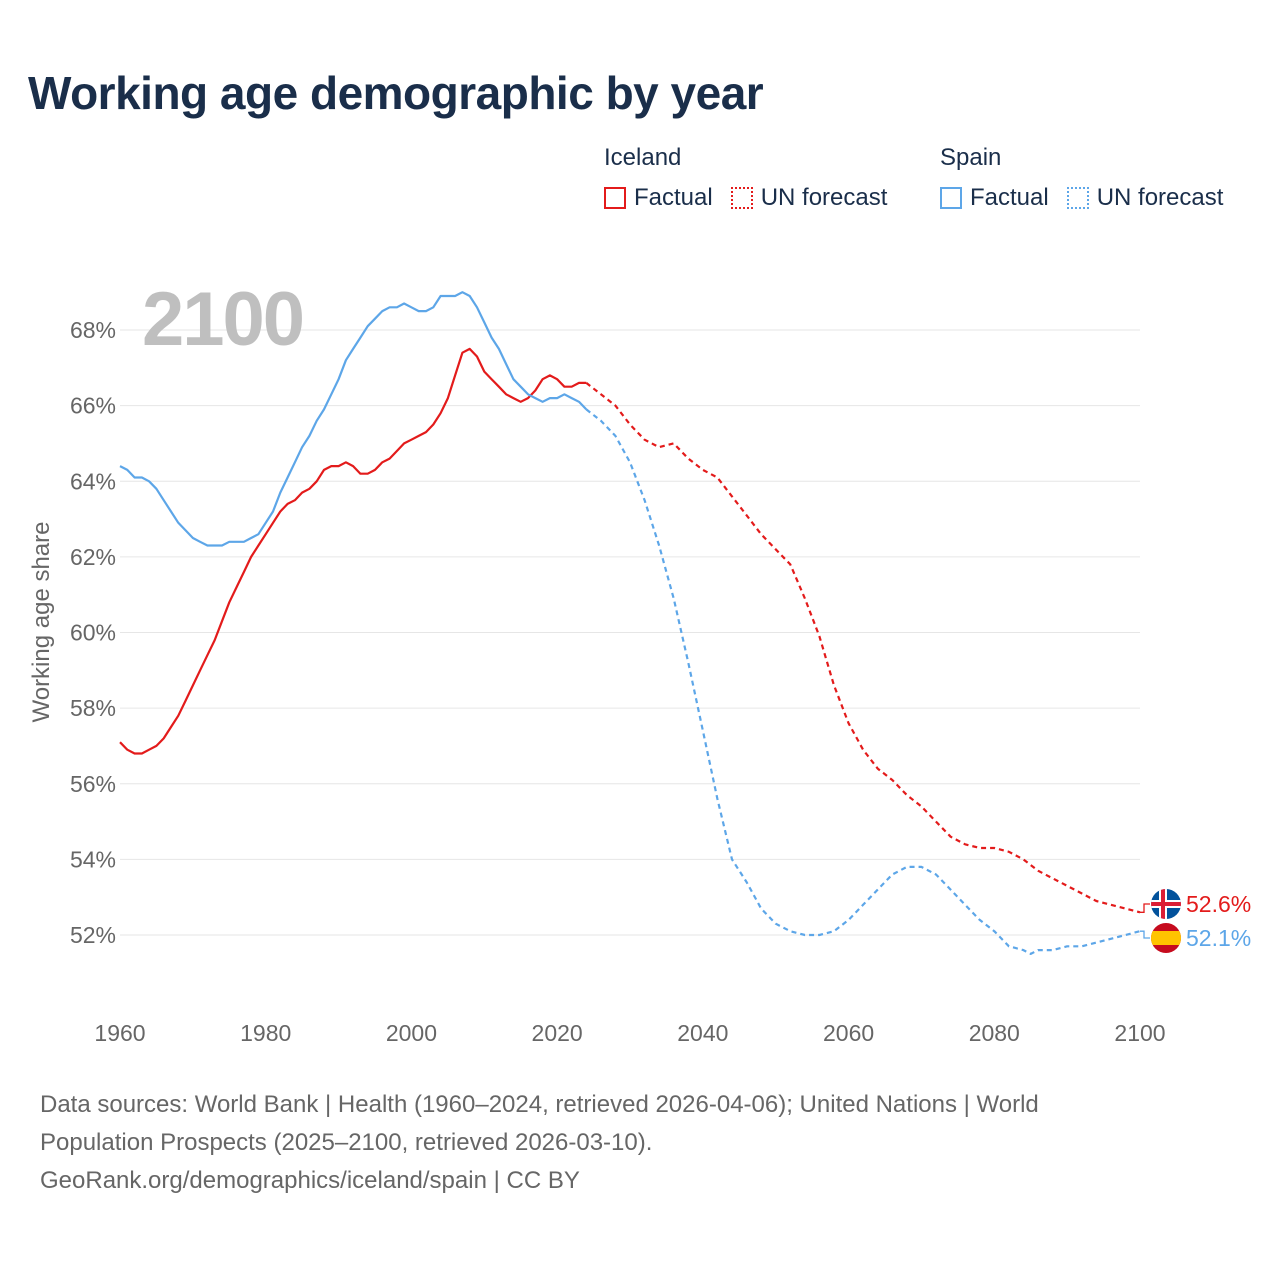 This screenshot has width=1280, height=1280. I want to click on legend-iceland-factual: Factual, so click(658, 198).